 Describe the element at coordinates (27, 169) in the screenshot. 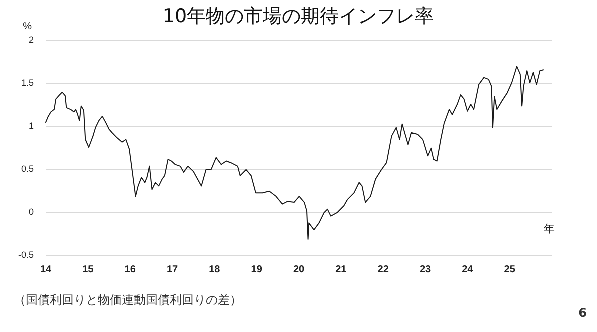

I see `y-tick-label: 0.5` at that location.